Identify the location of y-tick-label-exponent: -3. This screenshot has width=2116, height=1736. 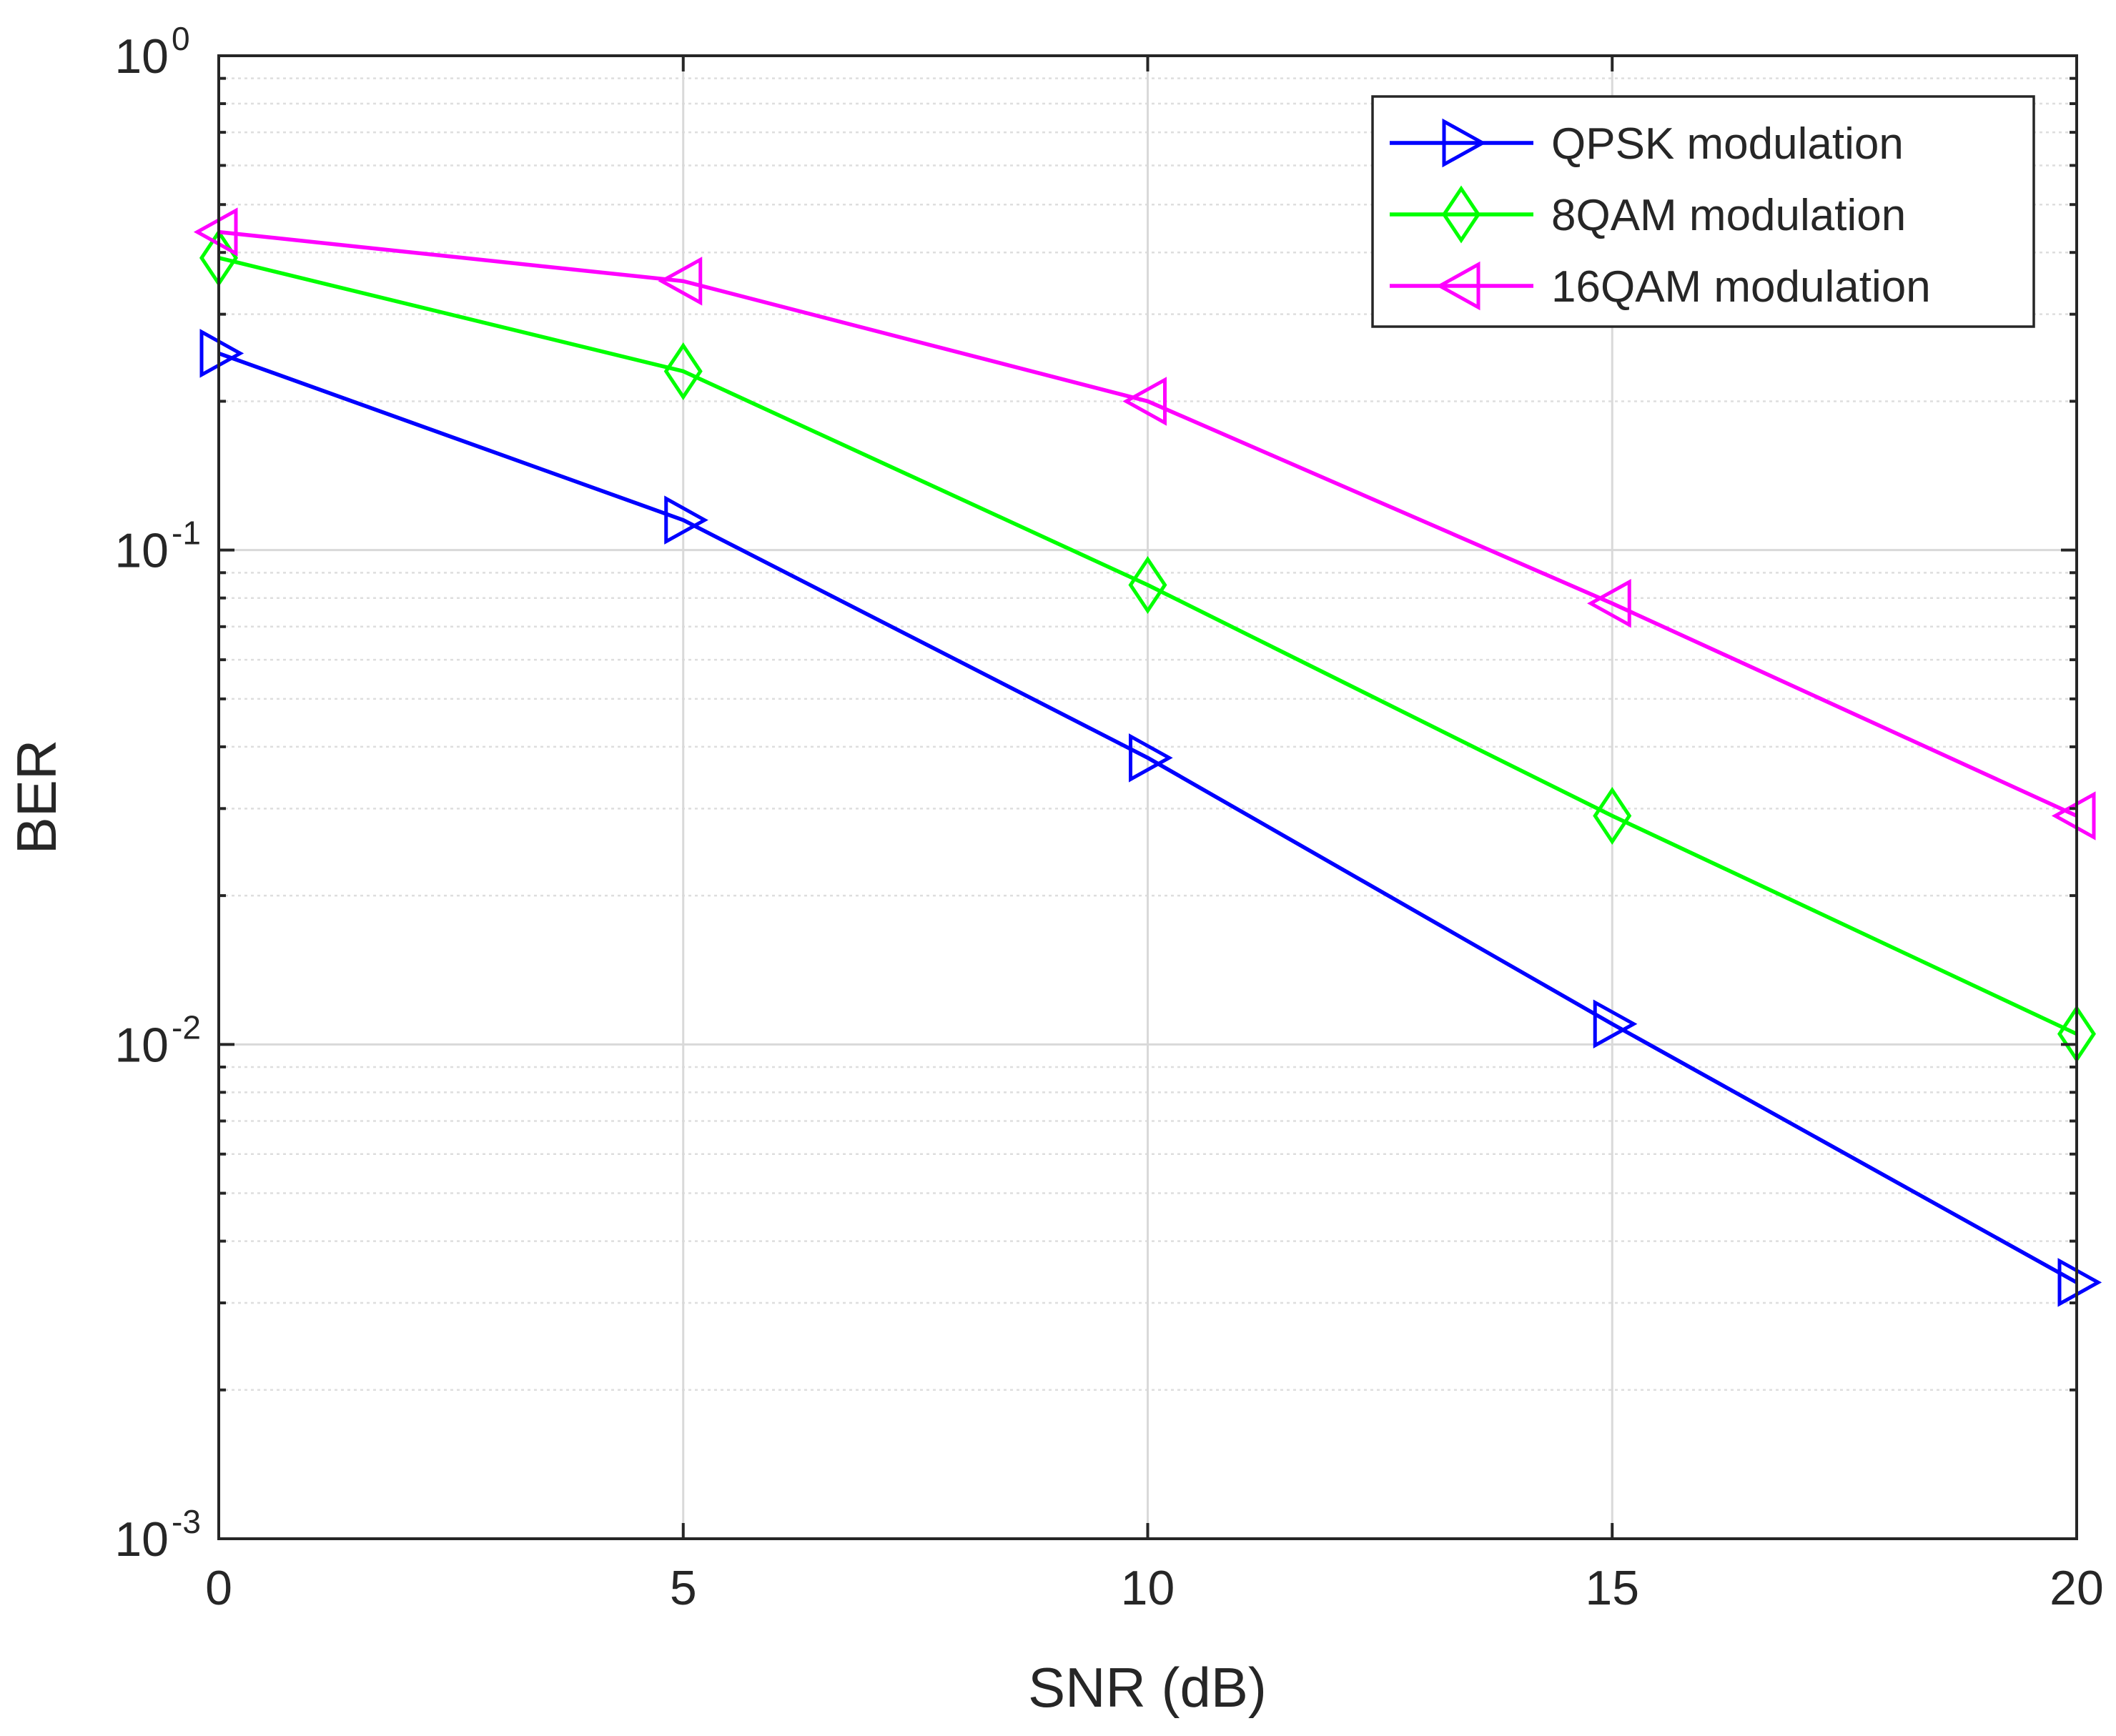
(187, 1521).